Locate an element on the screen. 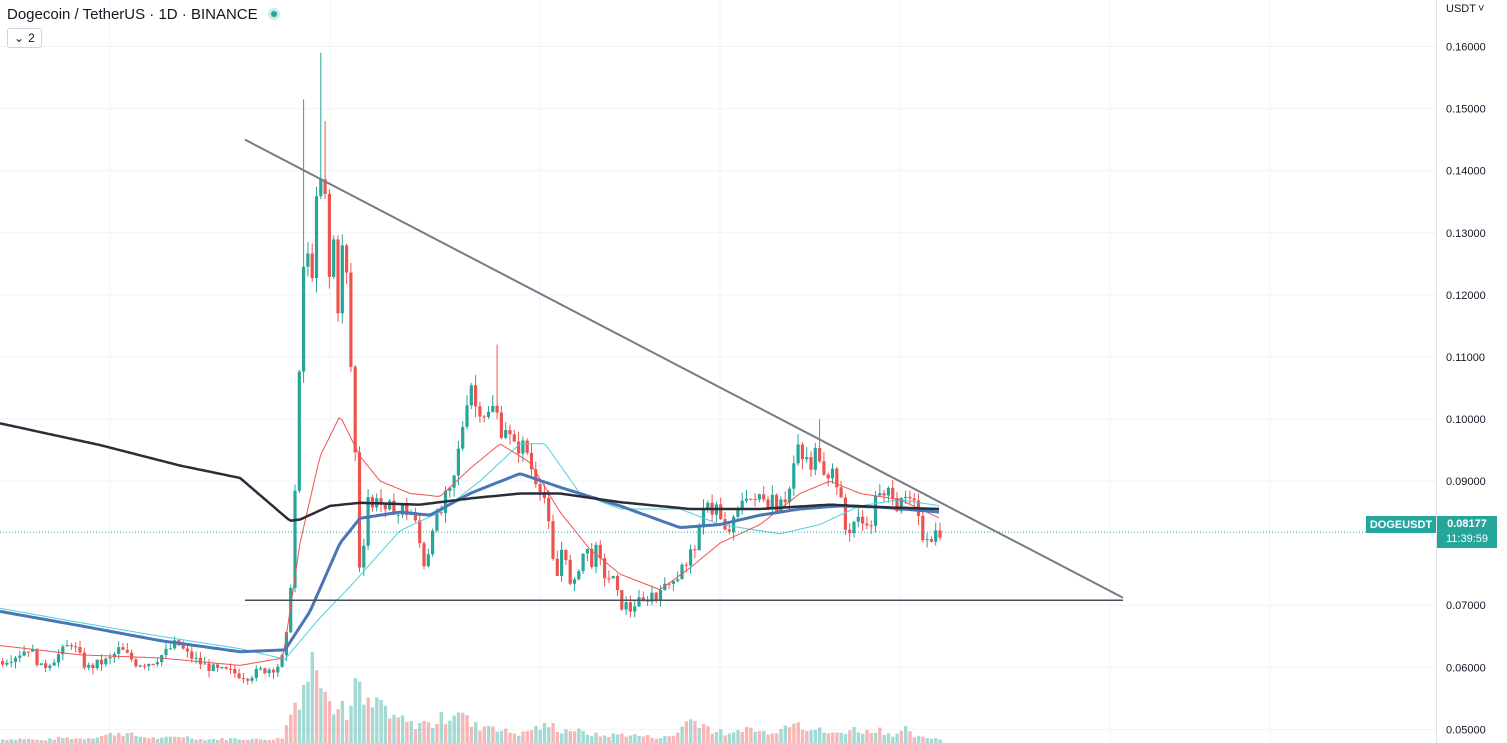 This screenshot has height=743, width=1507. indicators-toggle-button: ⌄ 2 is located at coordinates (24, 38).